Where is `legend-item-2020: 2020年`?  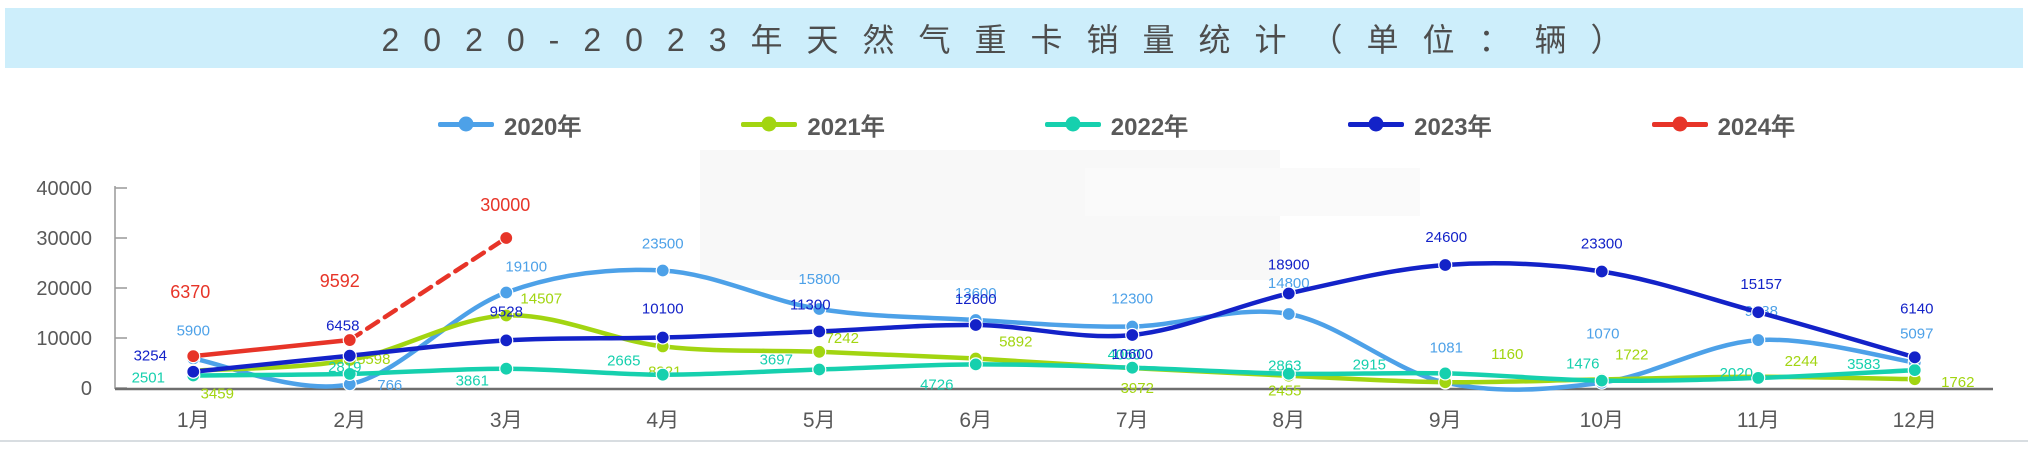 legend-item-2020: 2020年 is located at coordinates (509, 124).